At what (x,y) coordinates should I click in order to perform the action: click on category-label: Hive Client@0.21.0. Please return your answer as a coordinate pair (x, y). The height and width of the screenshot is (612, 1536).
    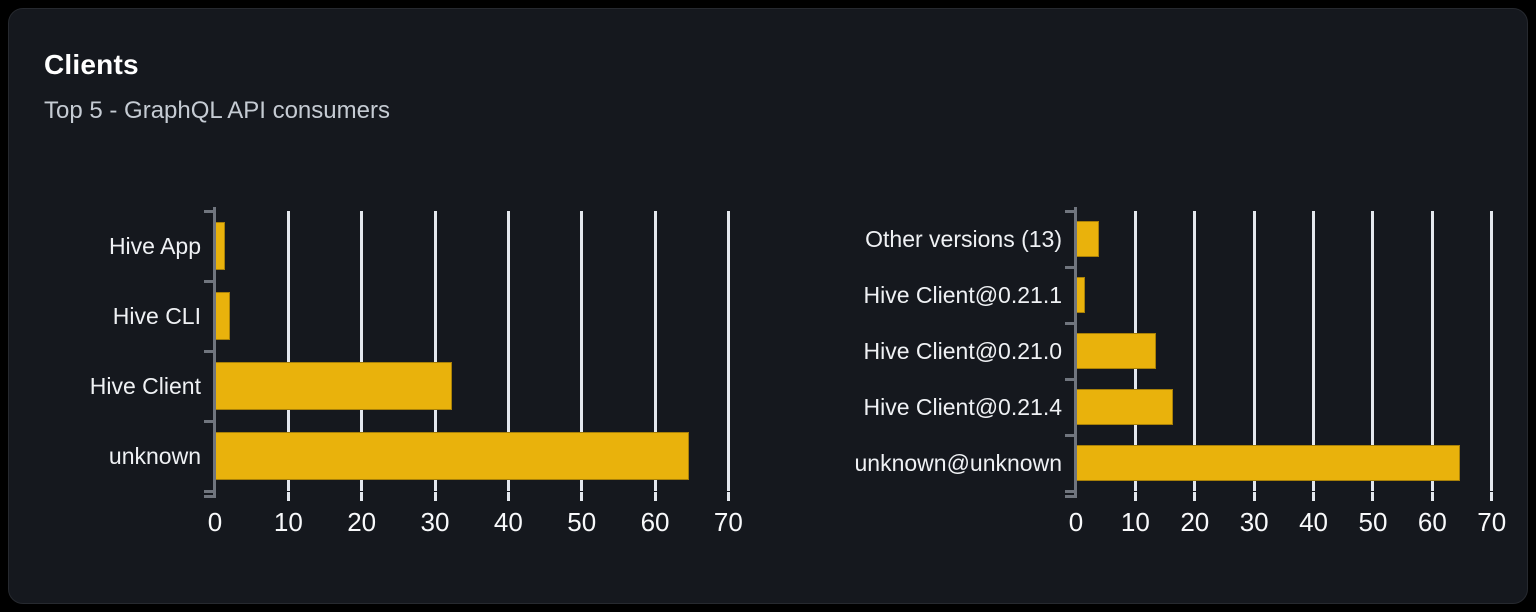
    Looking at the image, I should click on (963, 350).